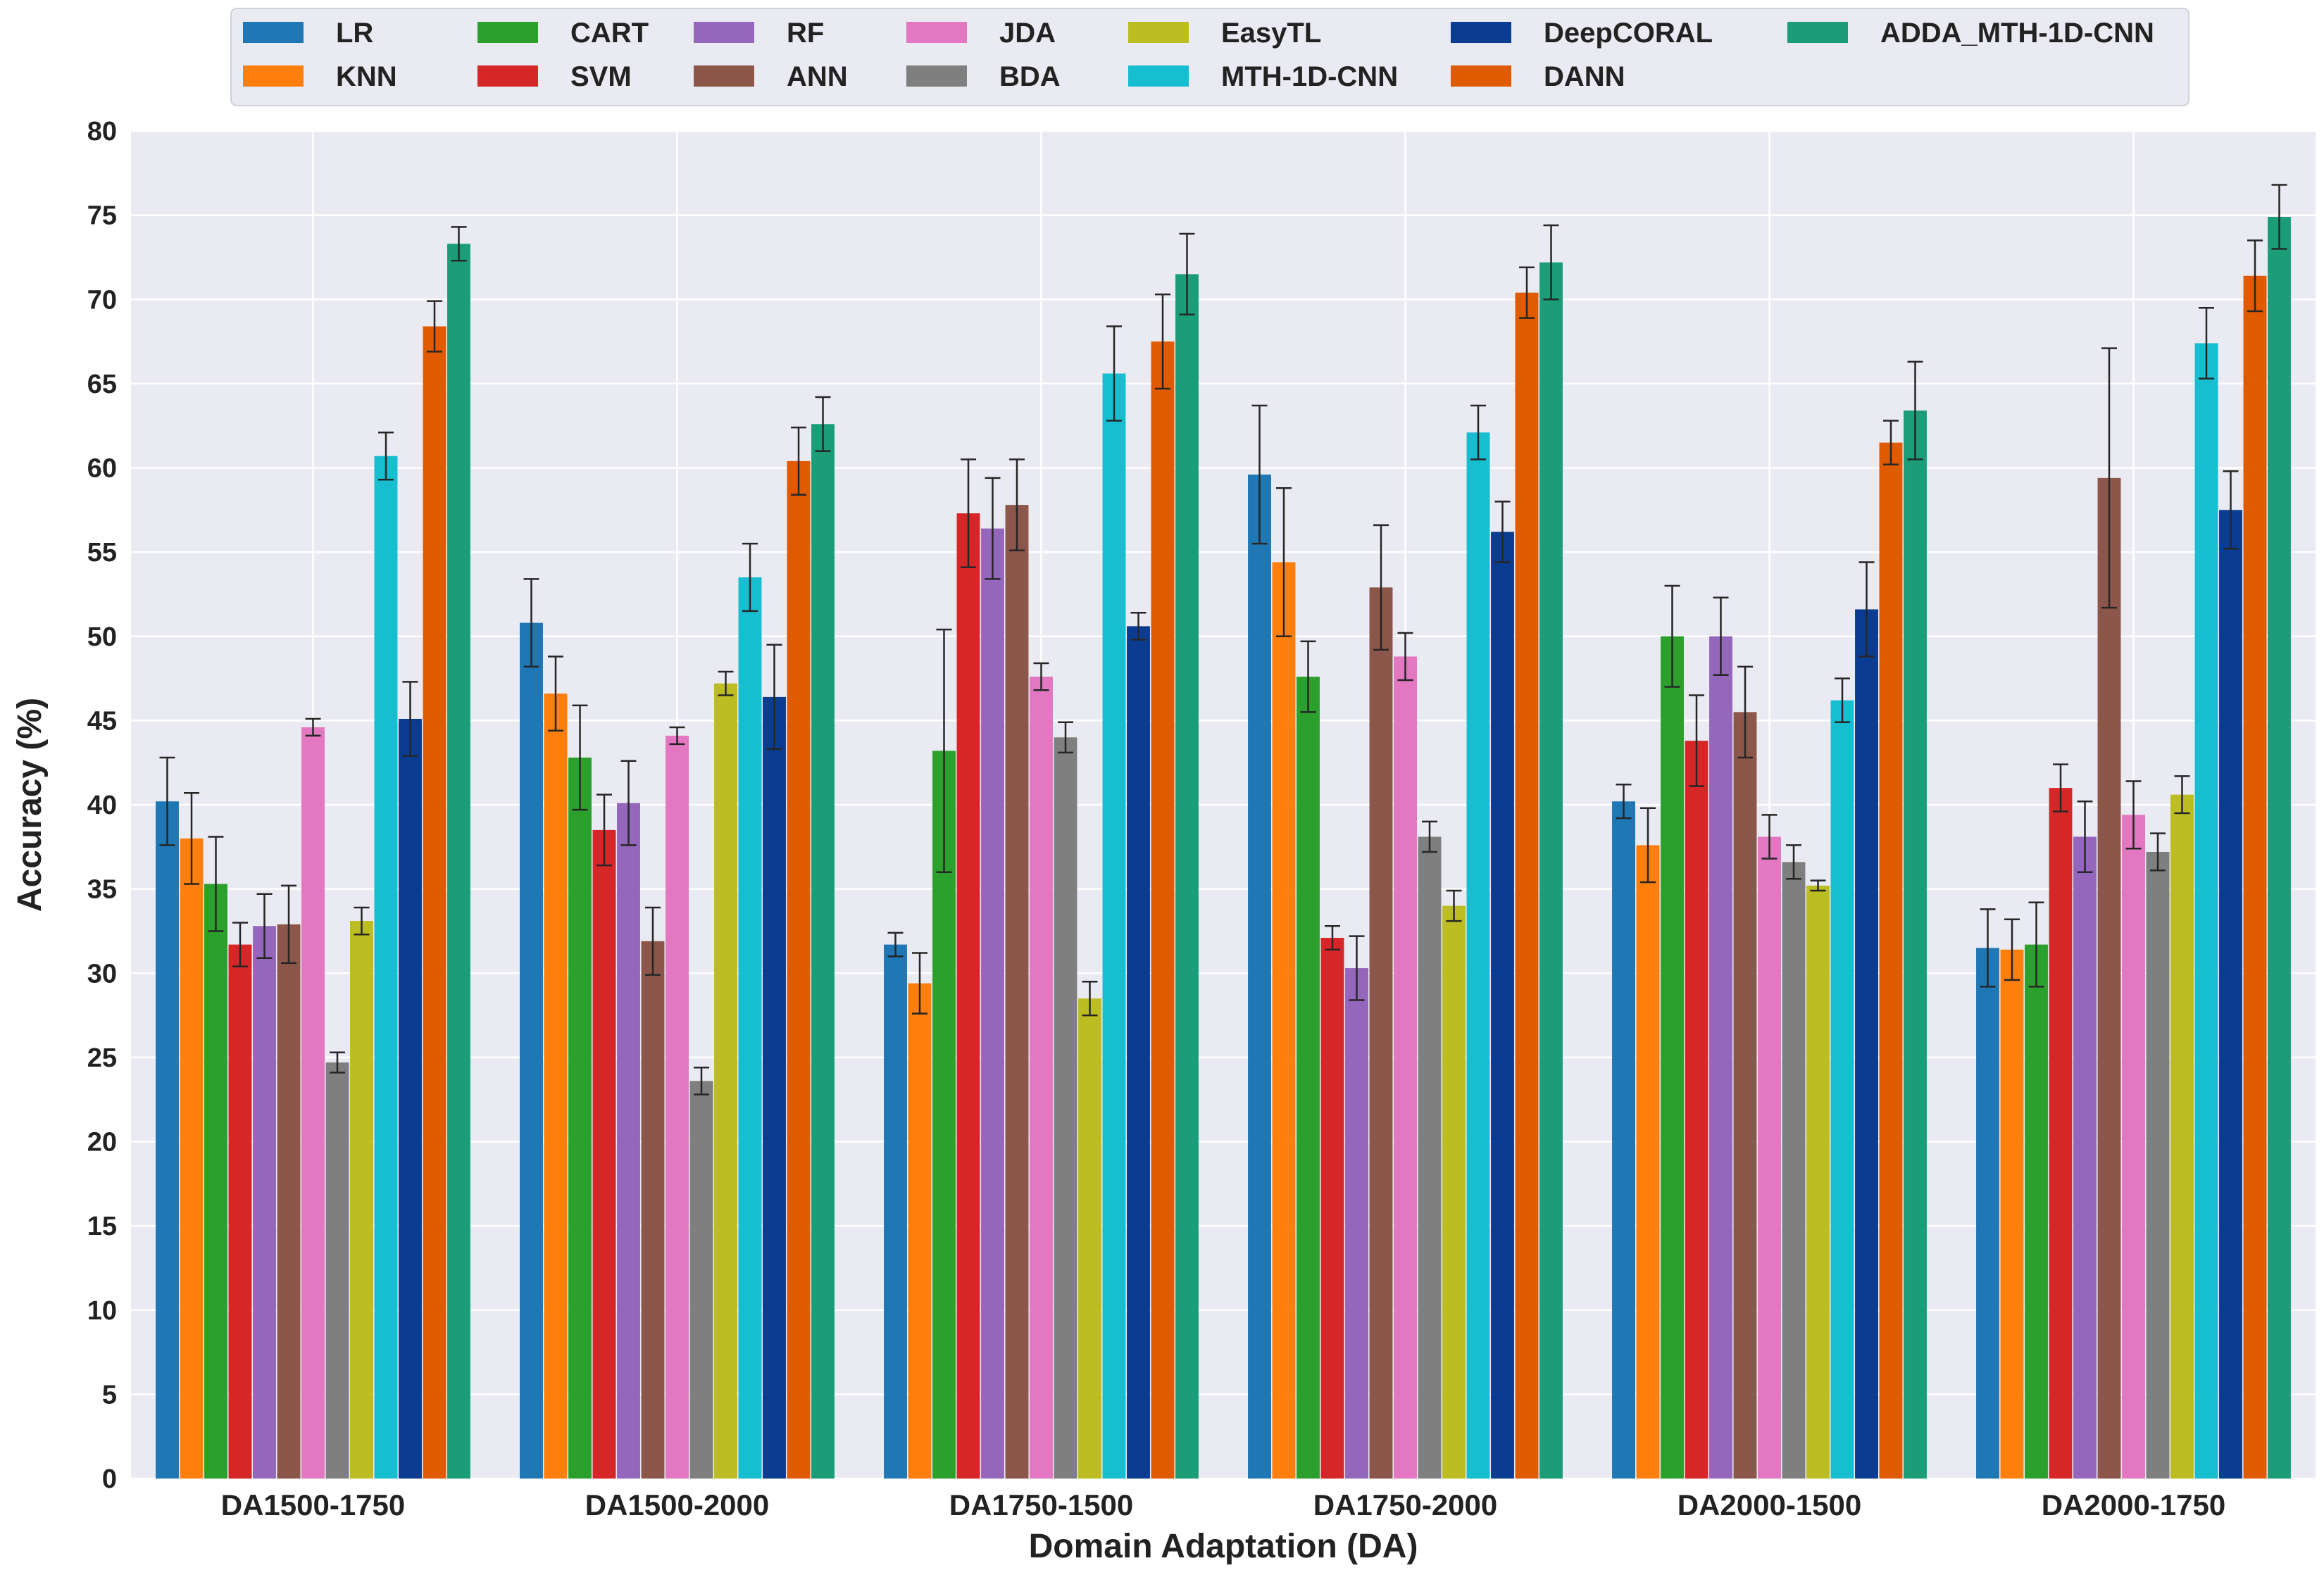  Describe the element at coordinates (320, 77) in the screenshot. I see `legend-item: KNN` at that location.